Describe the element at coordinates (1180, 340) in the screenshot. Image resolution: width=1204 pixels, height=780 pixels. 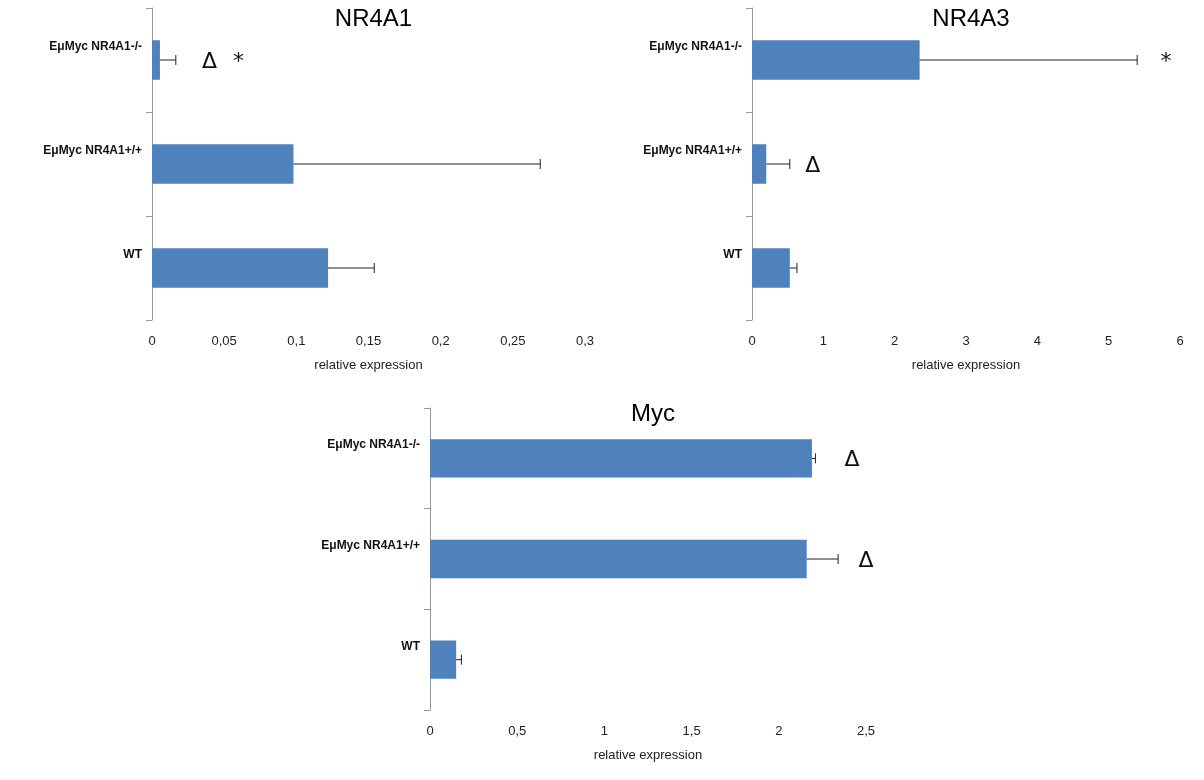
I see `x-tick-label: 6` at that location.